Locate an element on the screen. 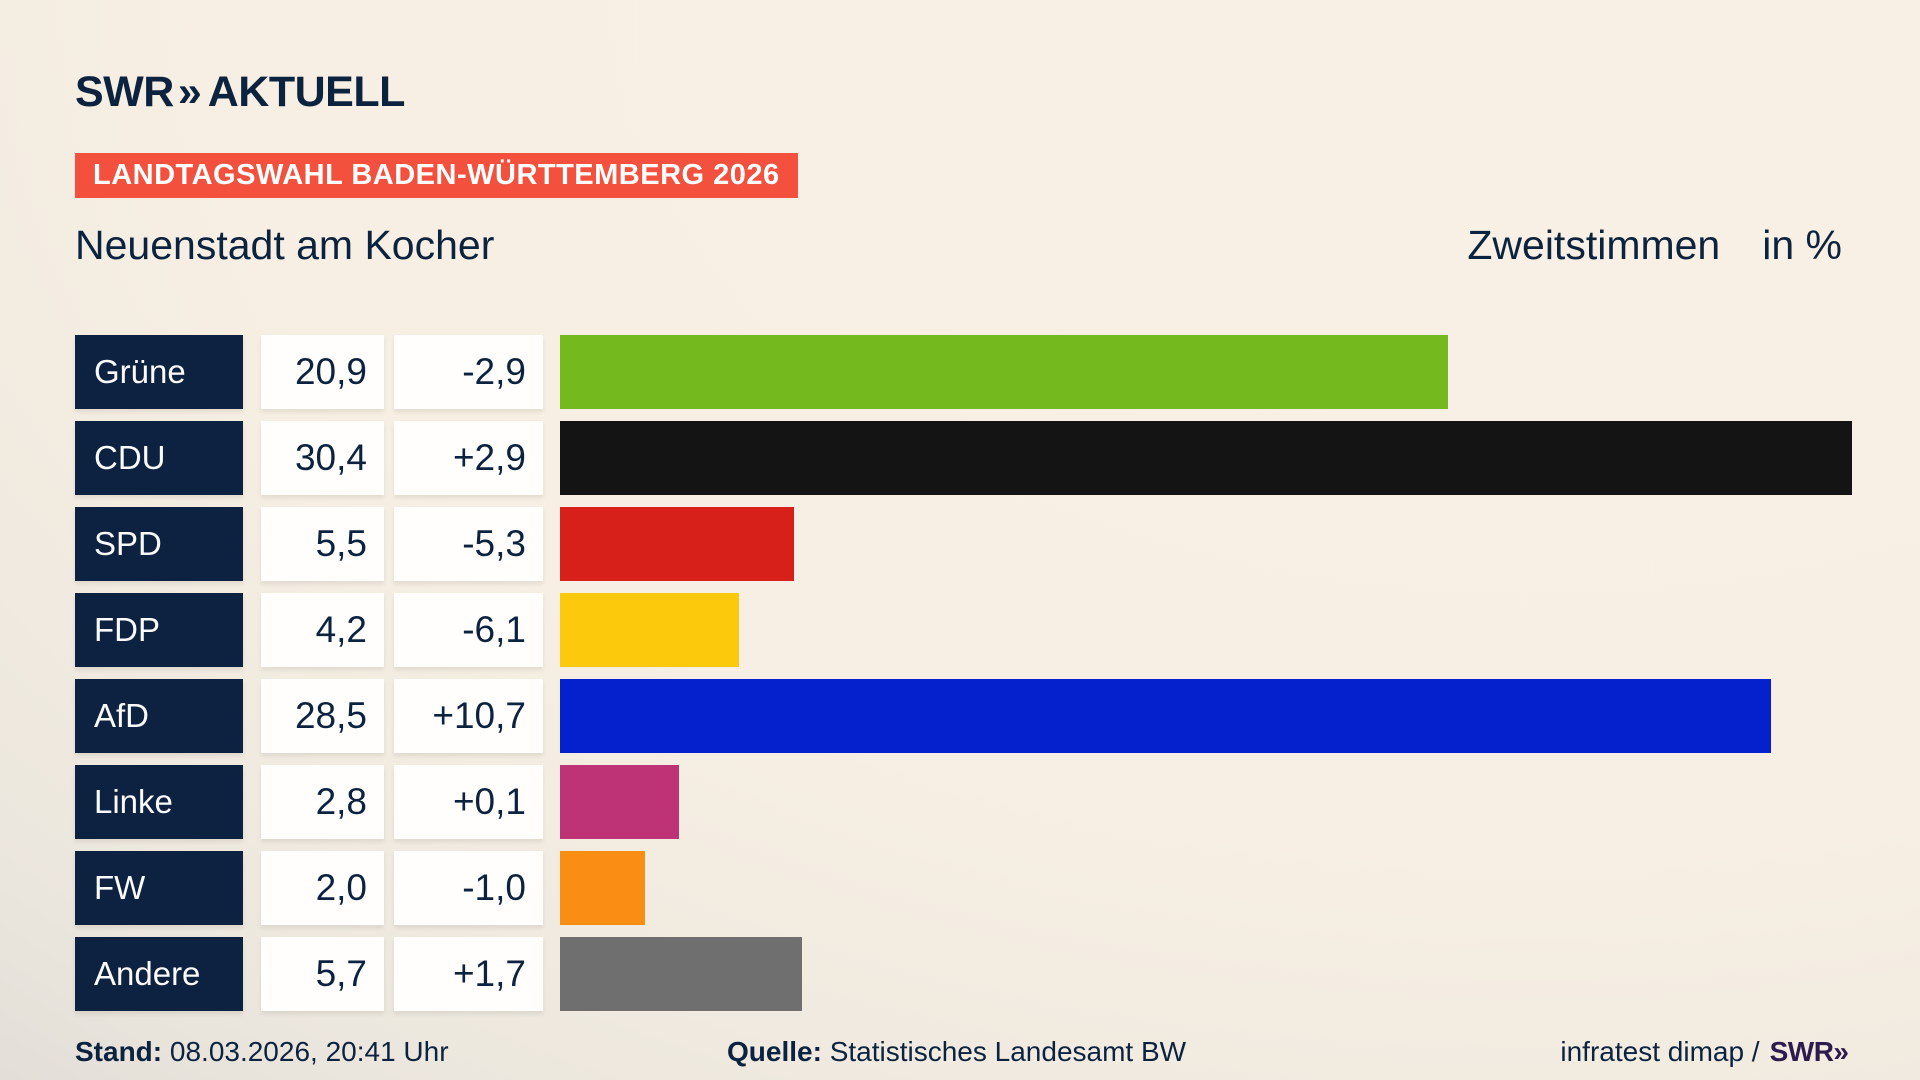  party-name-box: Grüne is located at coordinates (159, 372).